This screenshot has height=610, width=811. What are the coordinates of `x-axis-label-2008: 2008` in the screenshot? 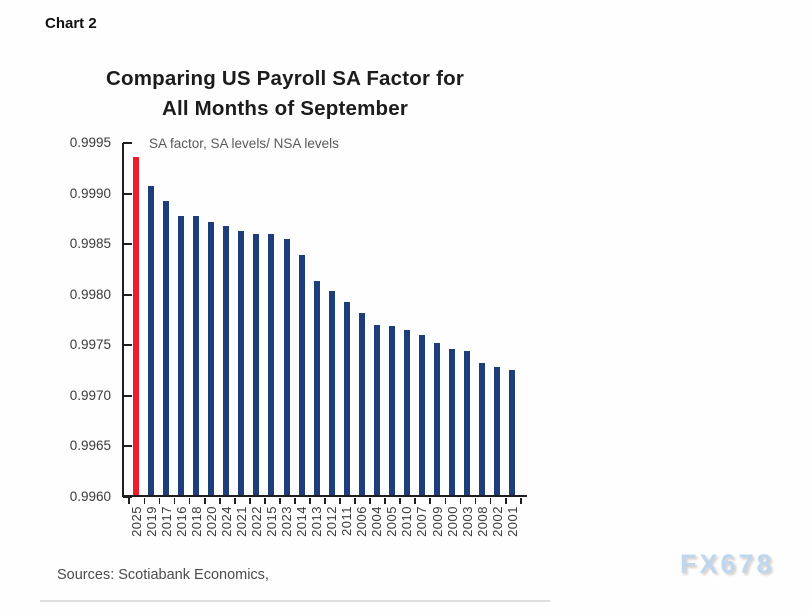 It's located at (482, 521).